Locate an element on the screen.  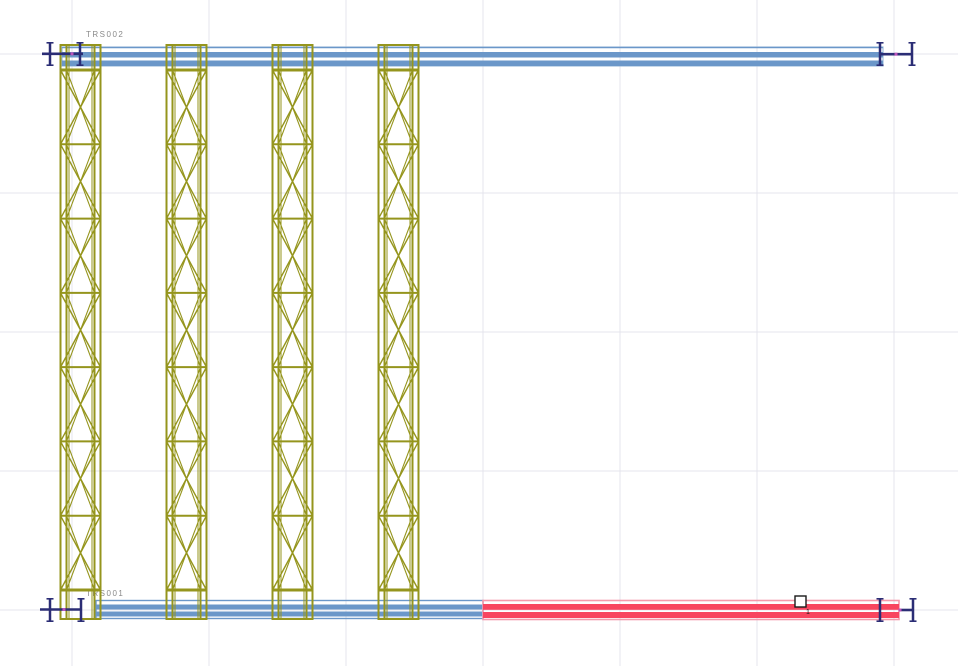
marker-square is located at coordinates (800, 601).